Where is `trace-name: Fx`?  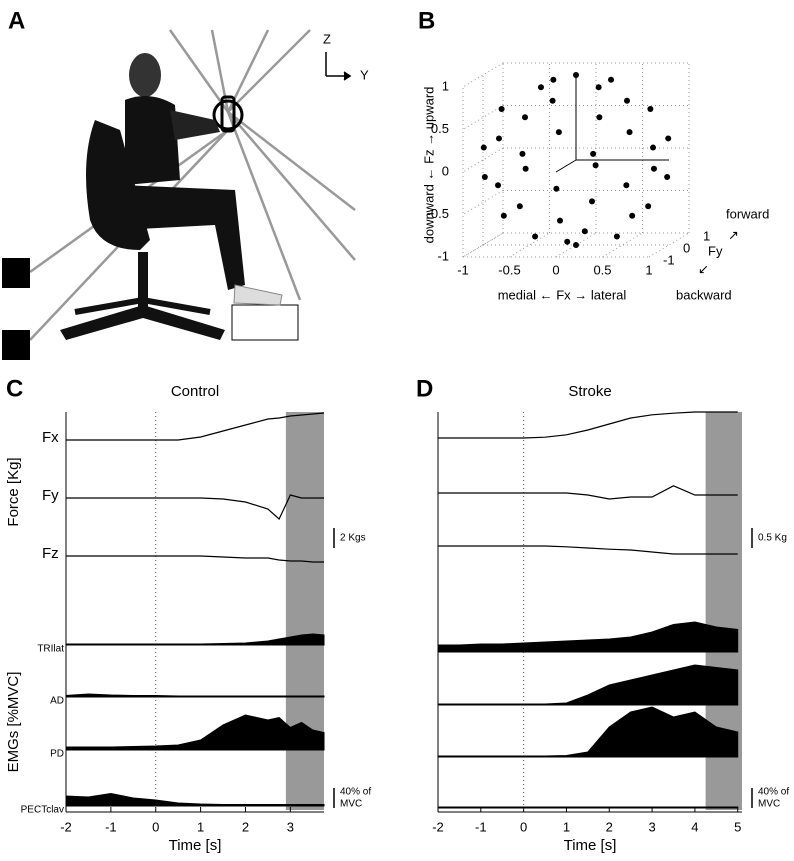
trace-name: Fx is located at coordinates (50, 437).